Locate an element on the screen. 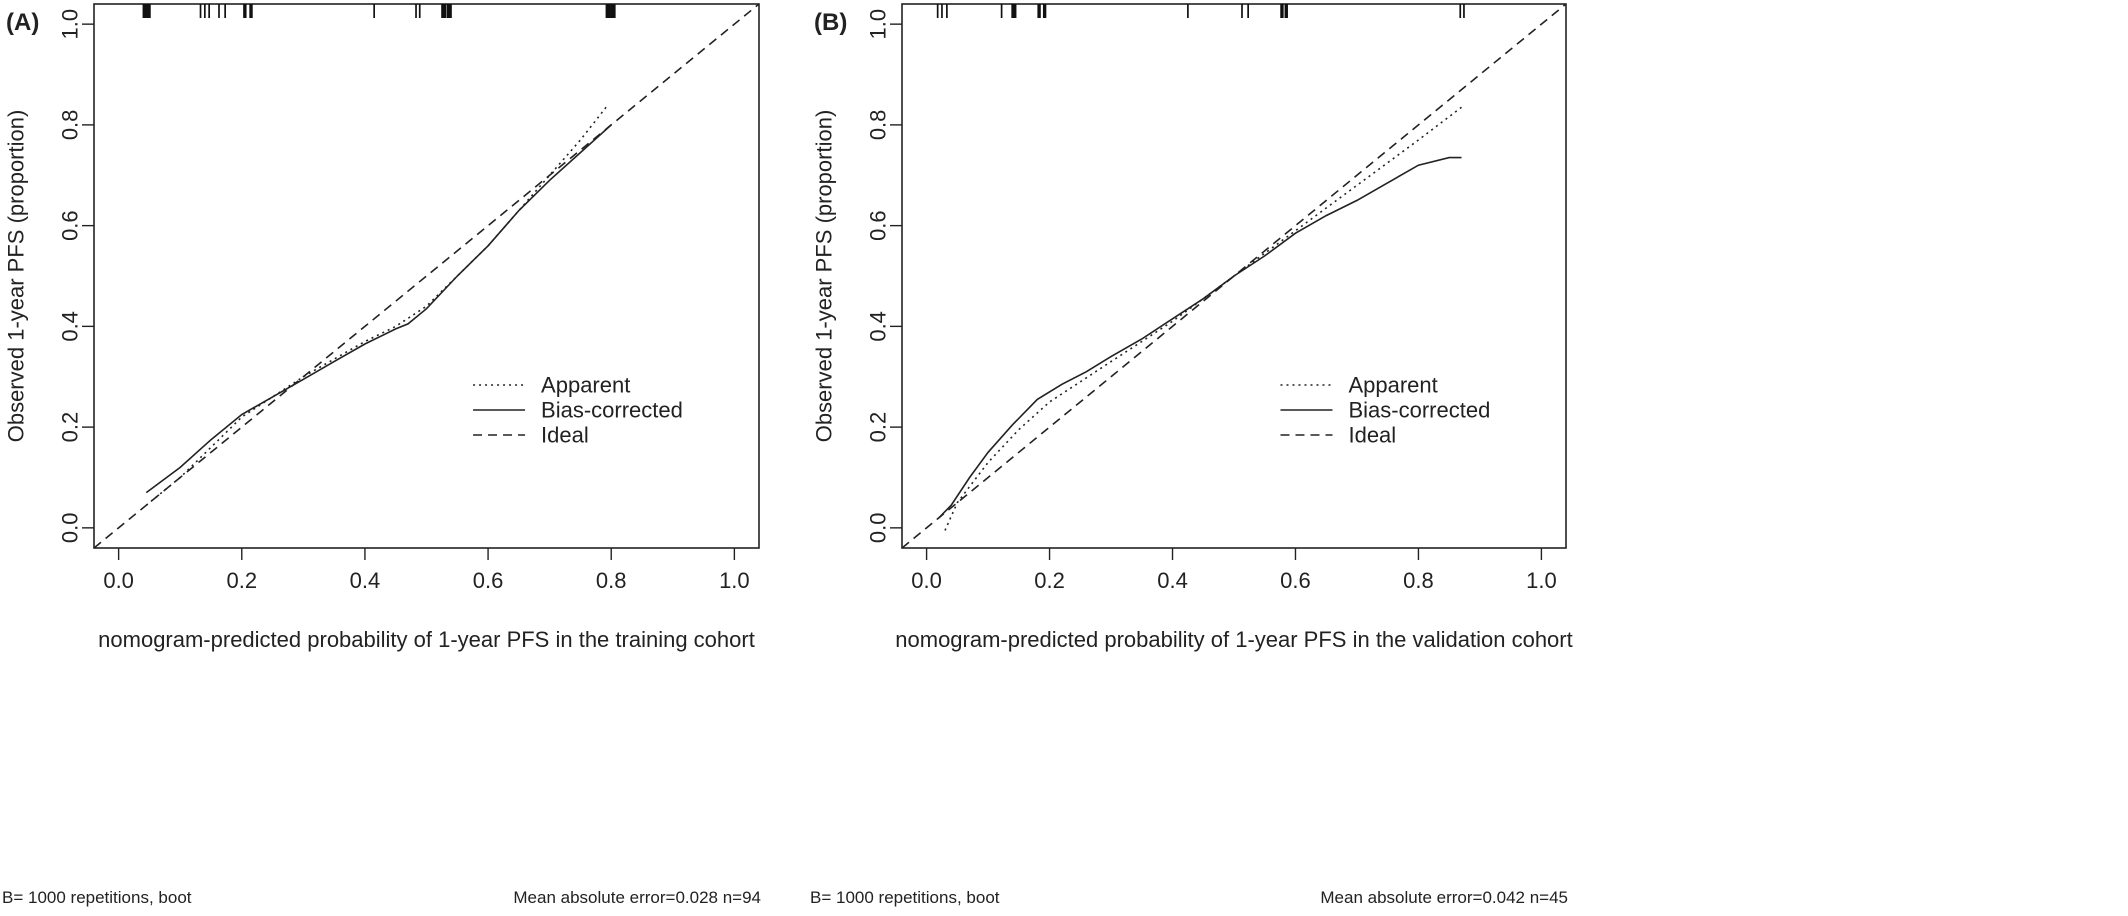 This screenshot has height=916, width=2128. panel-label: (B) is located at coordinates (830, 22).